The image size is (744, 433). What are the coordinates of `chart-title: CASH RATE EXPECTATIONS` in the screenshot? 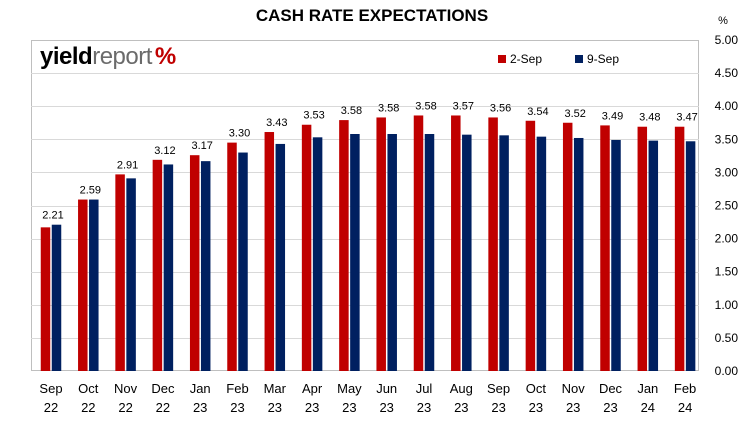 It's located at (372, 15).